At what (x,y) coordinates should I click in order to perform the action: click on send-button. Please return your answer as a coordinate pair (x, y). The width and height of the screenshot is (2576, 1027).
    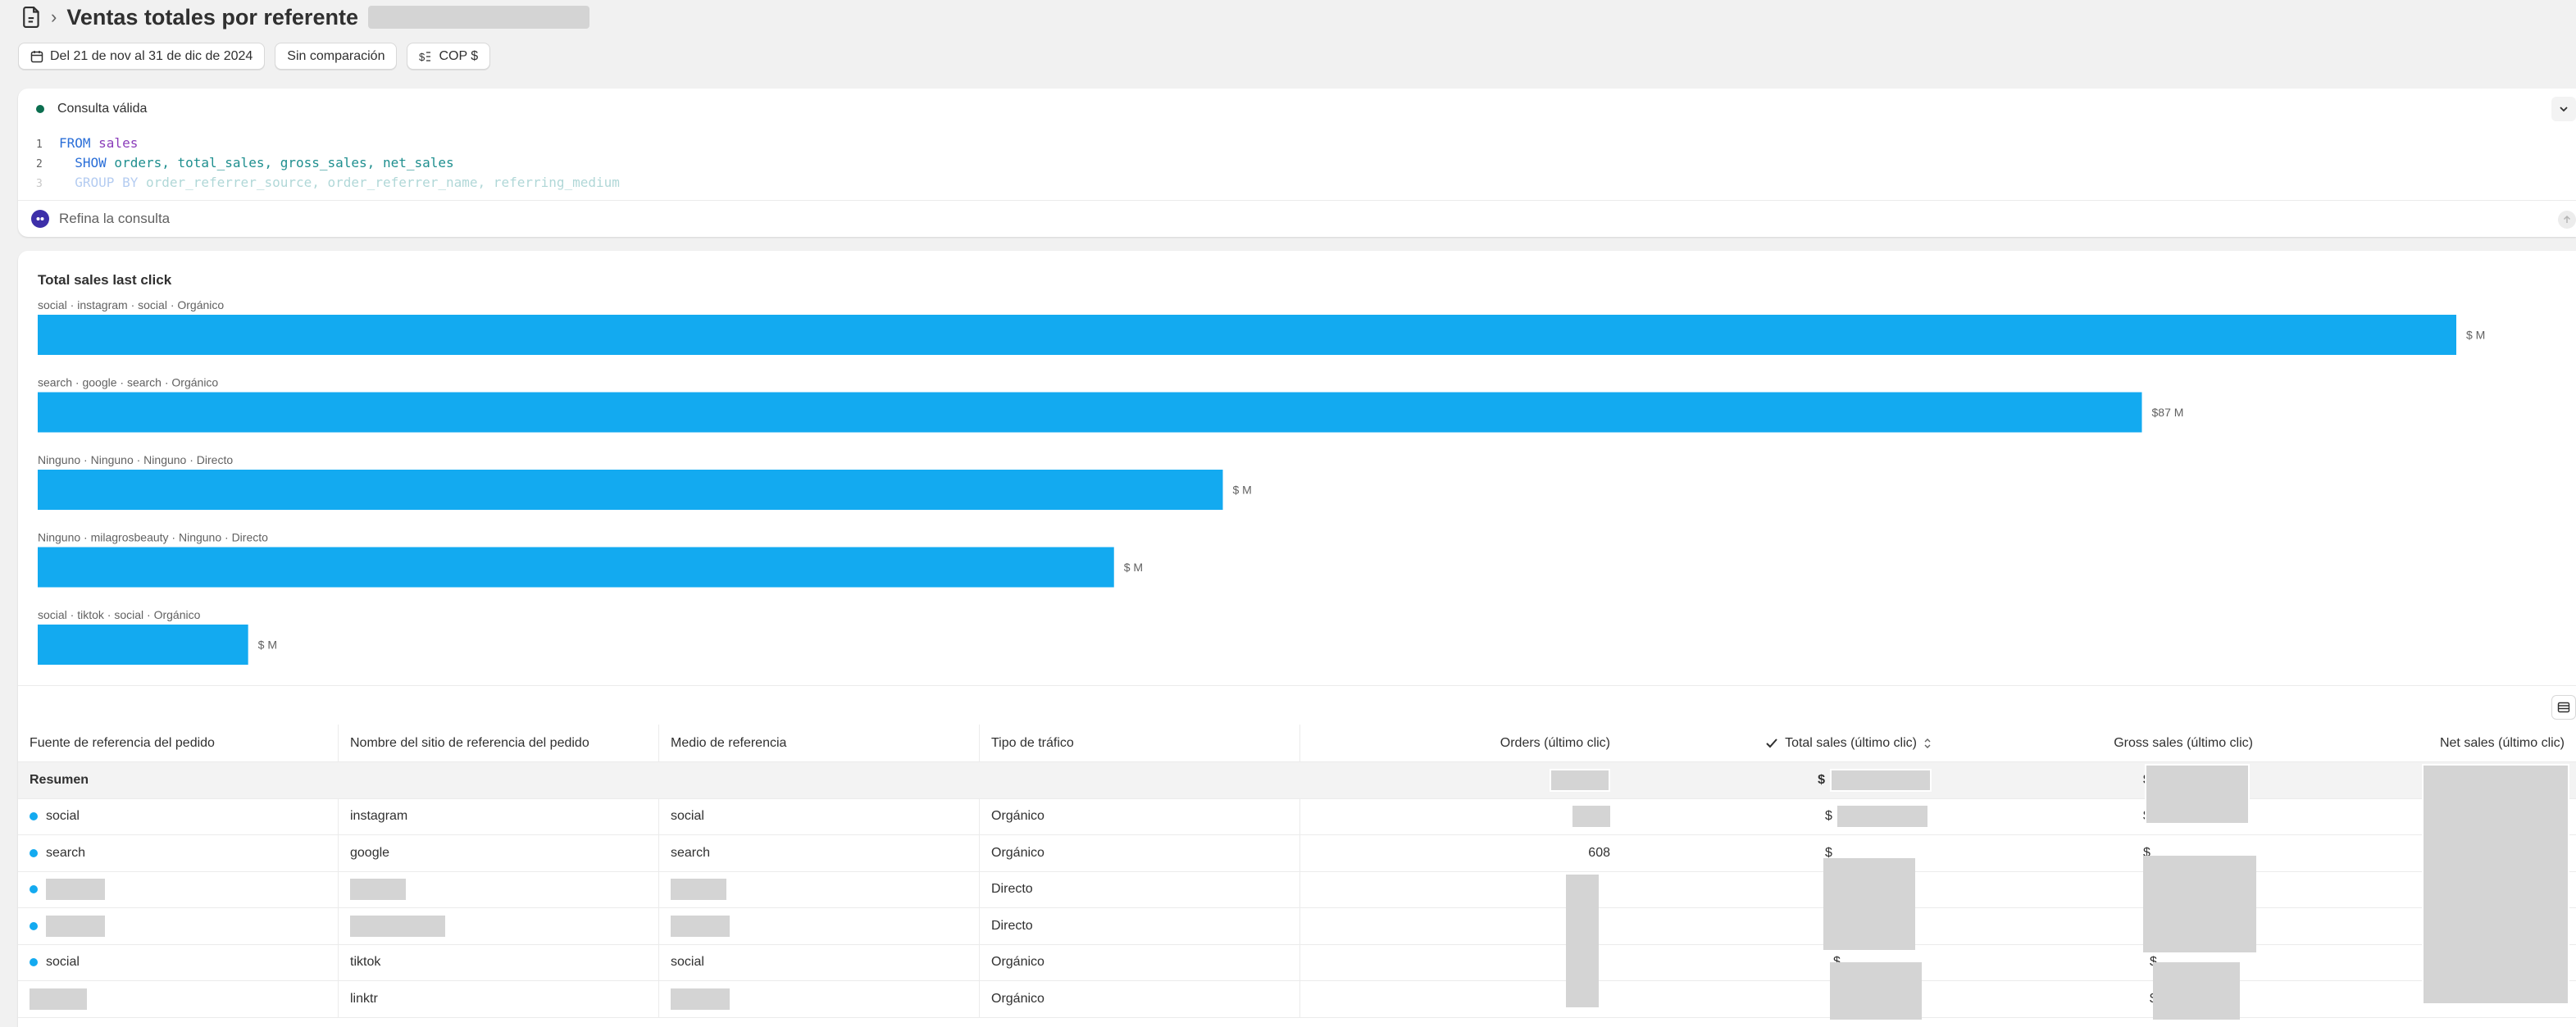
    Looking at the image, I should click on (2567, 220).